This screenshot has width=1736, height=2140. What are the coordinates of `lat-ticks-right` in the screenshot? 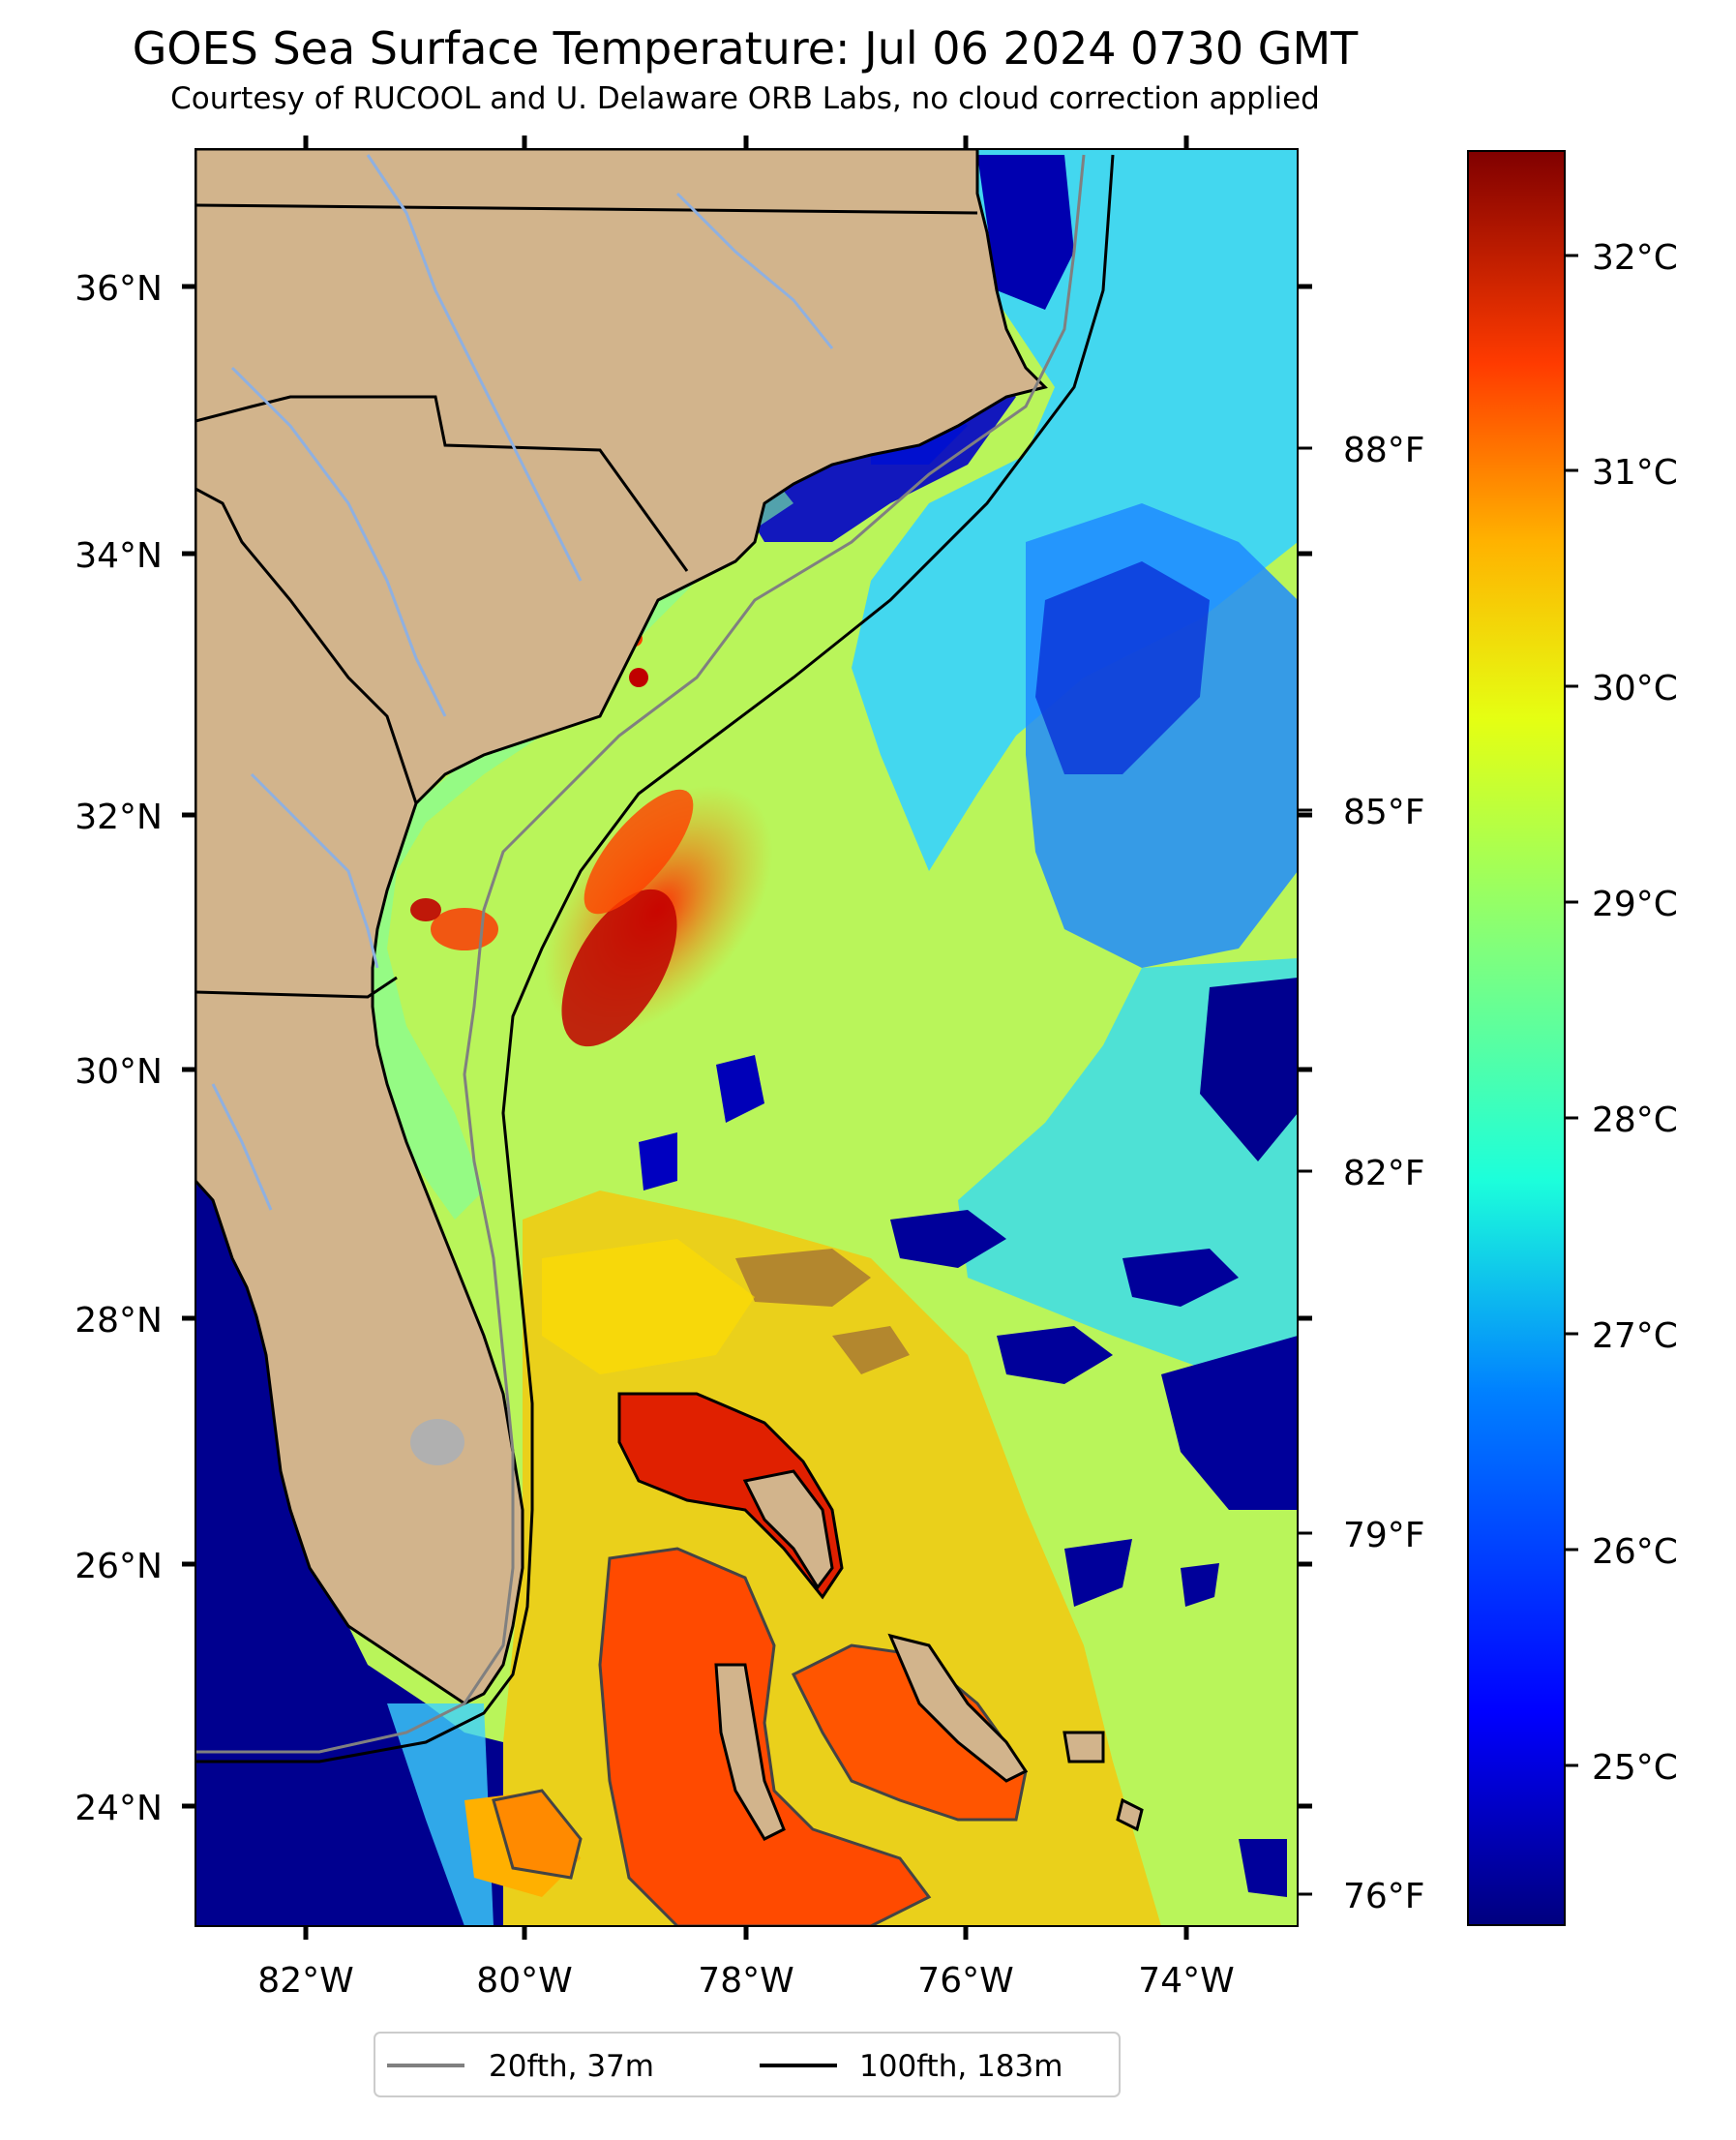 It's located at (1305, 1047).